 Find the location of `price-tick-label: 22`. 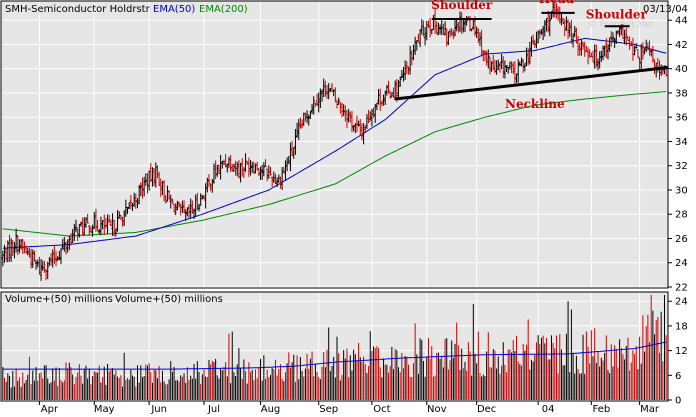

price-tick-label: 22 is located at coordinates (681, 288).